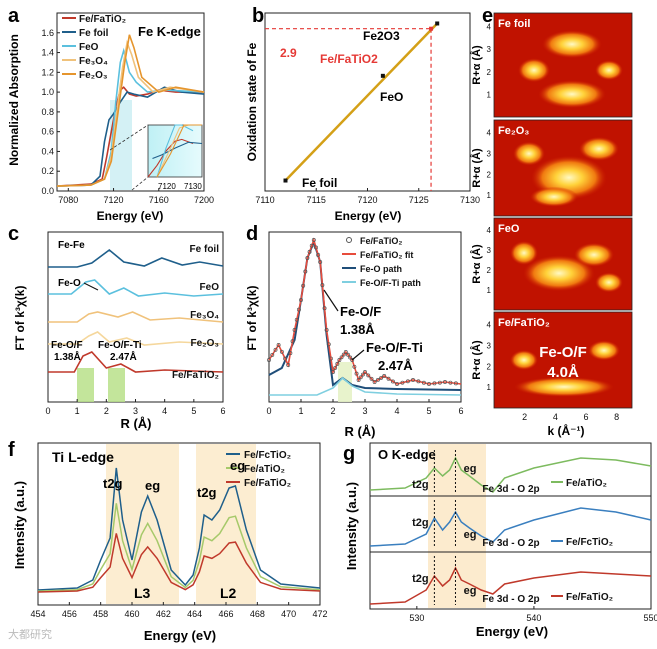 This screenshot has height=649, width=657. I want to click on highlight-fe-o-f-ti, so click(116, 385).